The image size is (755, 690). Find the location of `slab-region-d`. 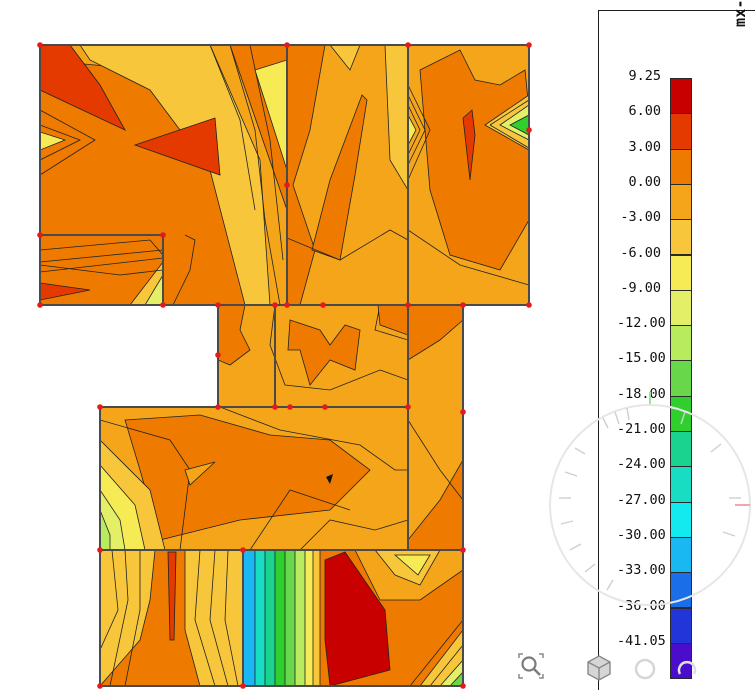

slab-region-d is located at coordinates (313, 356).